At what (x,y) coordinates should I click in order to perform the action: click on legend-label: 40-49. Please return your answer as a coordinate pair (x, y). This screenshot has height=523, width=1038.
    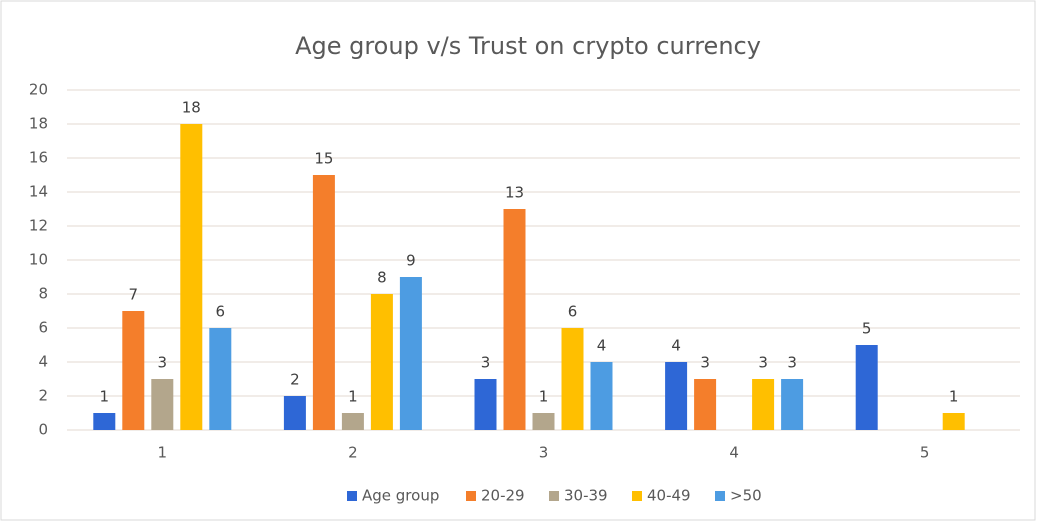
    Looking at the image, I should click on (669, 496).